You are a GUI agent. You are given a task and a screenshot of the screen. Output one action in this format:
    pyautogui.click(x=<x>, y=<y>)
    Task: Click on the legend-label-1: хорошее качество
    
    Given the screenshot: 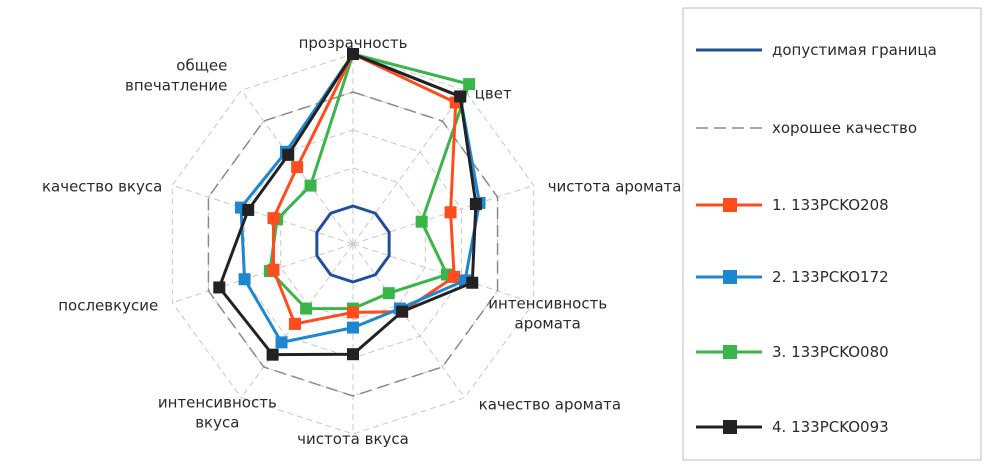 What is the action you would take?
    pyautogui.click(x=844, y=128)
    